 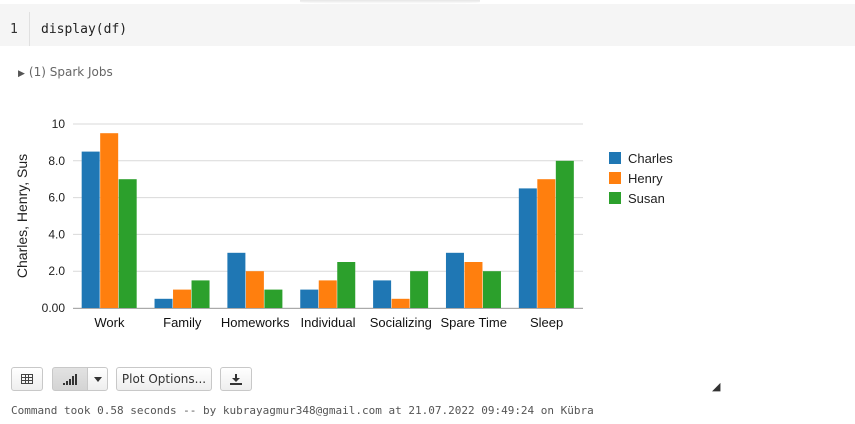 What do you see at coordinates (54, 308) in the screenshot?
I see `y-tick-label: 0.00` at bounding box center [54, 308].